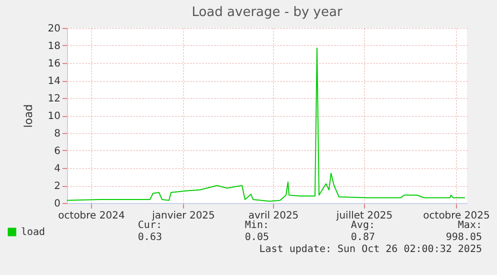 This screenshot has width=497, height=275. I want to click on x-tick-label: avril 2025, so click(273, 216).